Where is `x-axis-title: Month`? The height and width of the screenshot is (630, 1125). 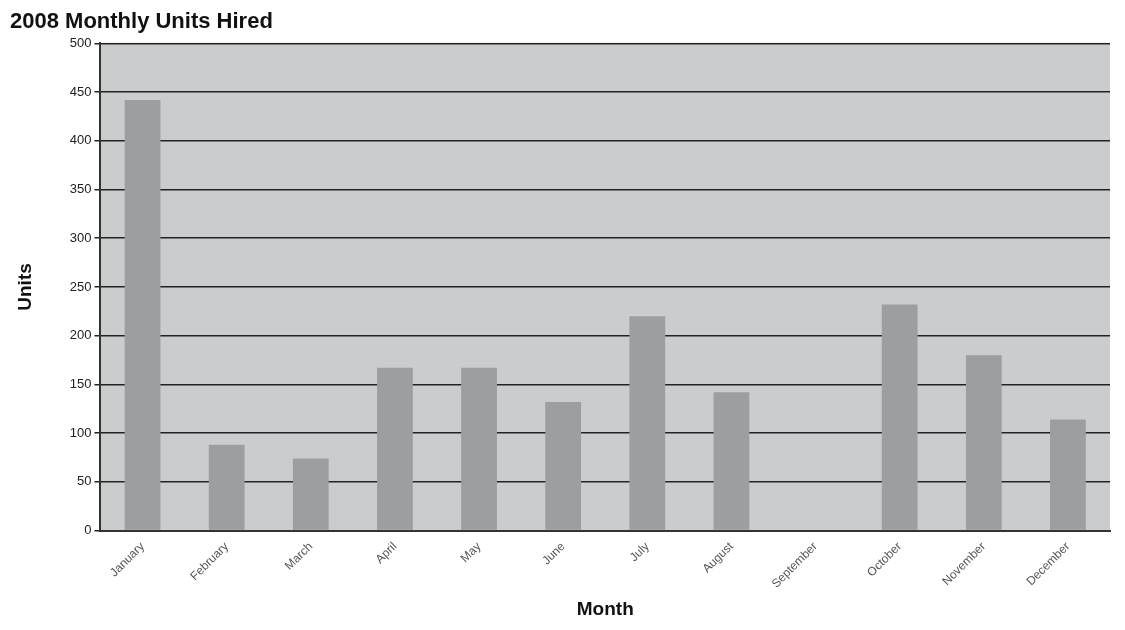 x-axis-title: Month is located at coordinates (605, 608).